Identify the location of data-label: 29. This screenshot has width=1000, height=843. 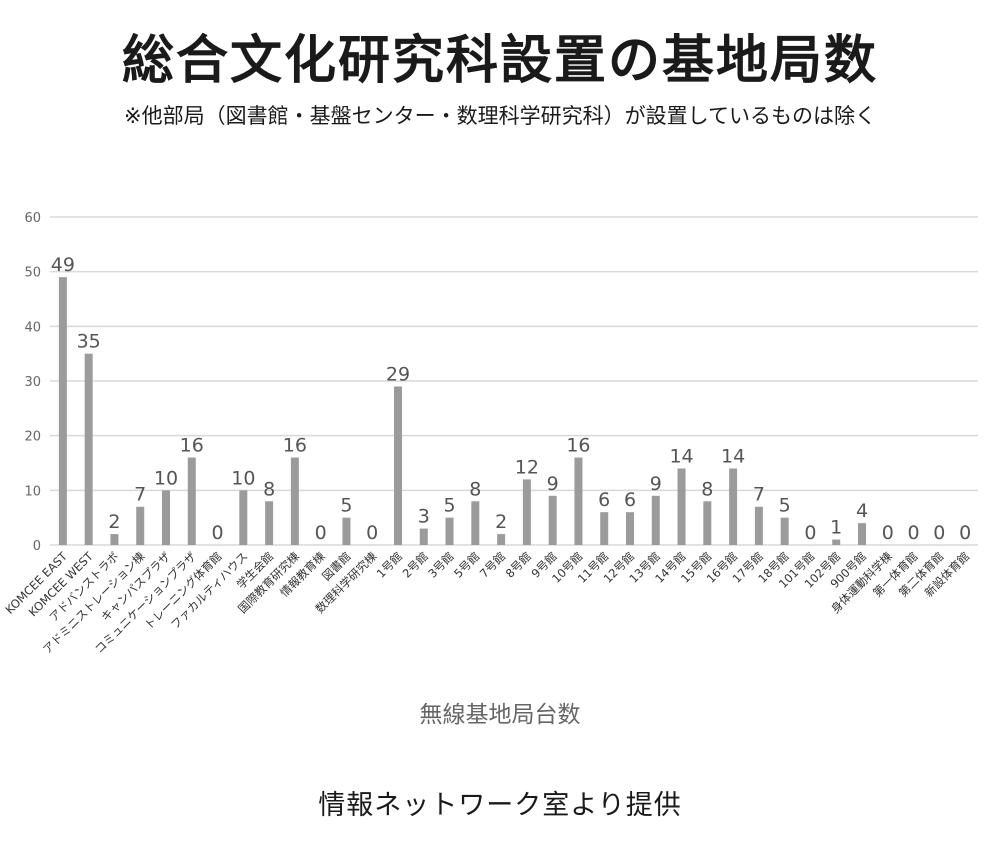
(398, 374).